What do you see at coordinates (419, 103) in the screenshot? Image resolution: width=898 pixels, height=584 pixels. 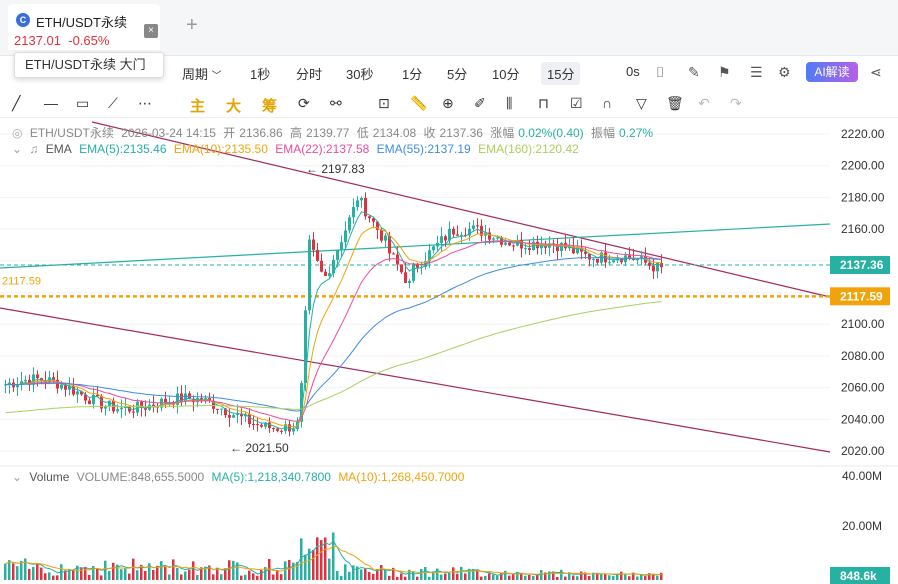 I see `ruler-icon: 📏` at bounding box center [419, 103].